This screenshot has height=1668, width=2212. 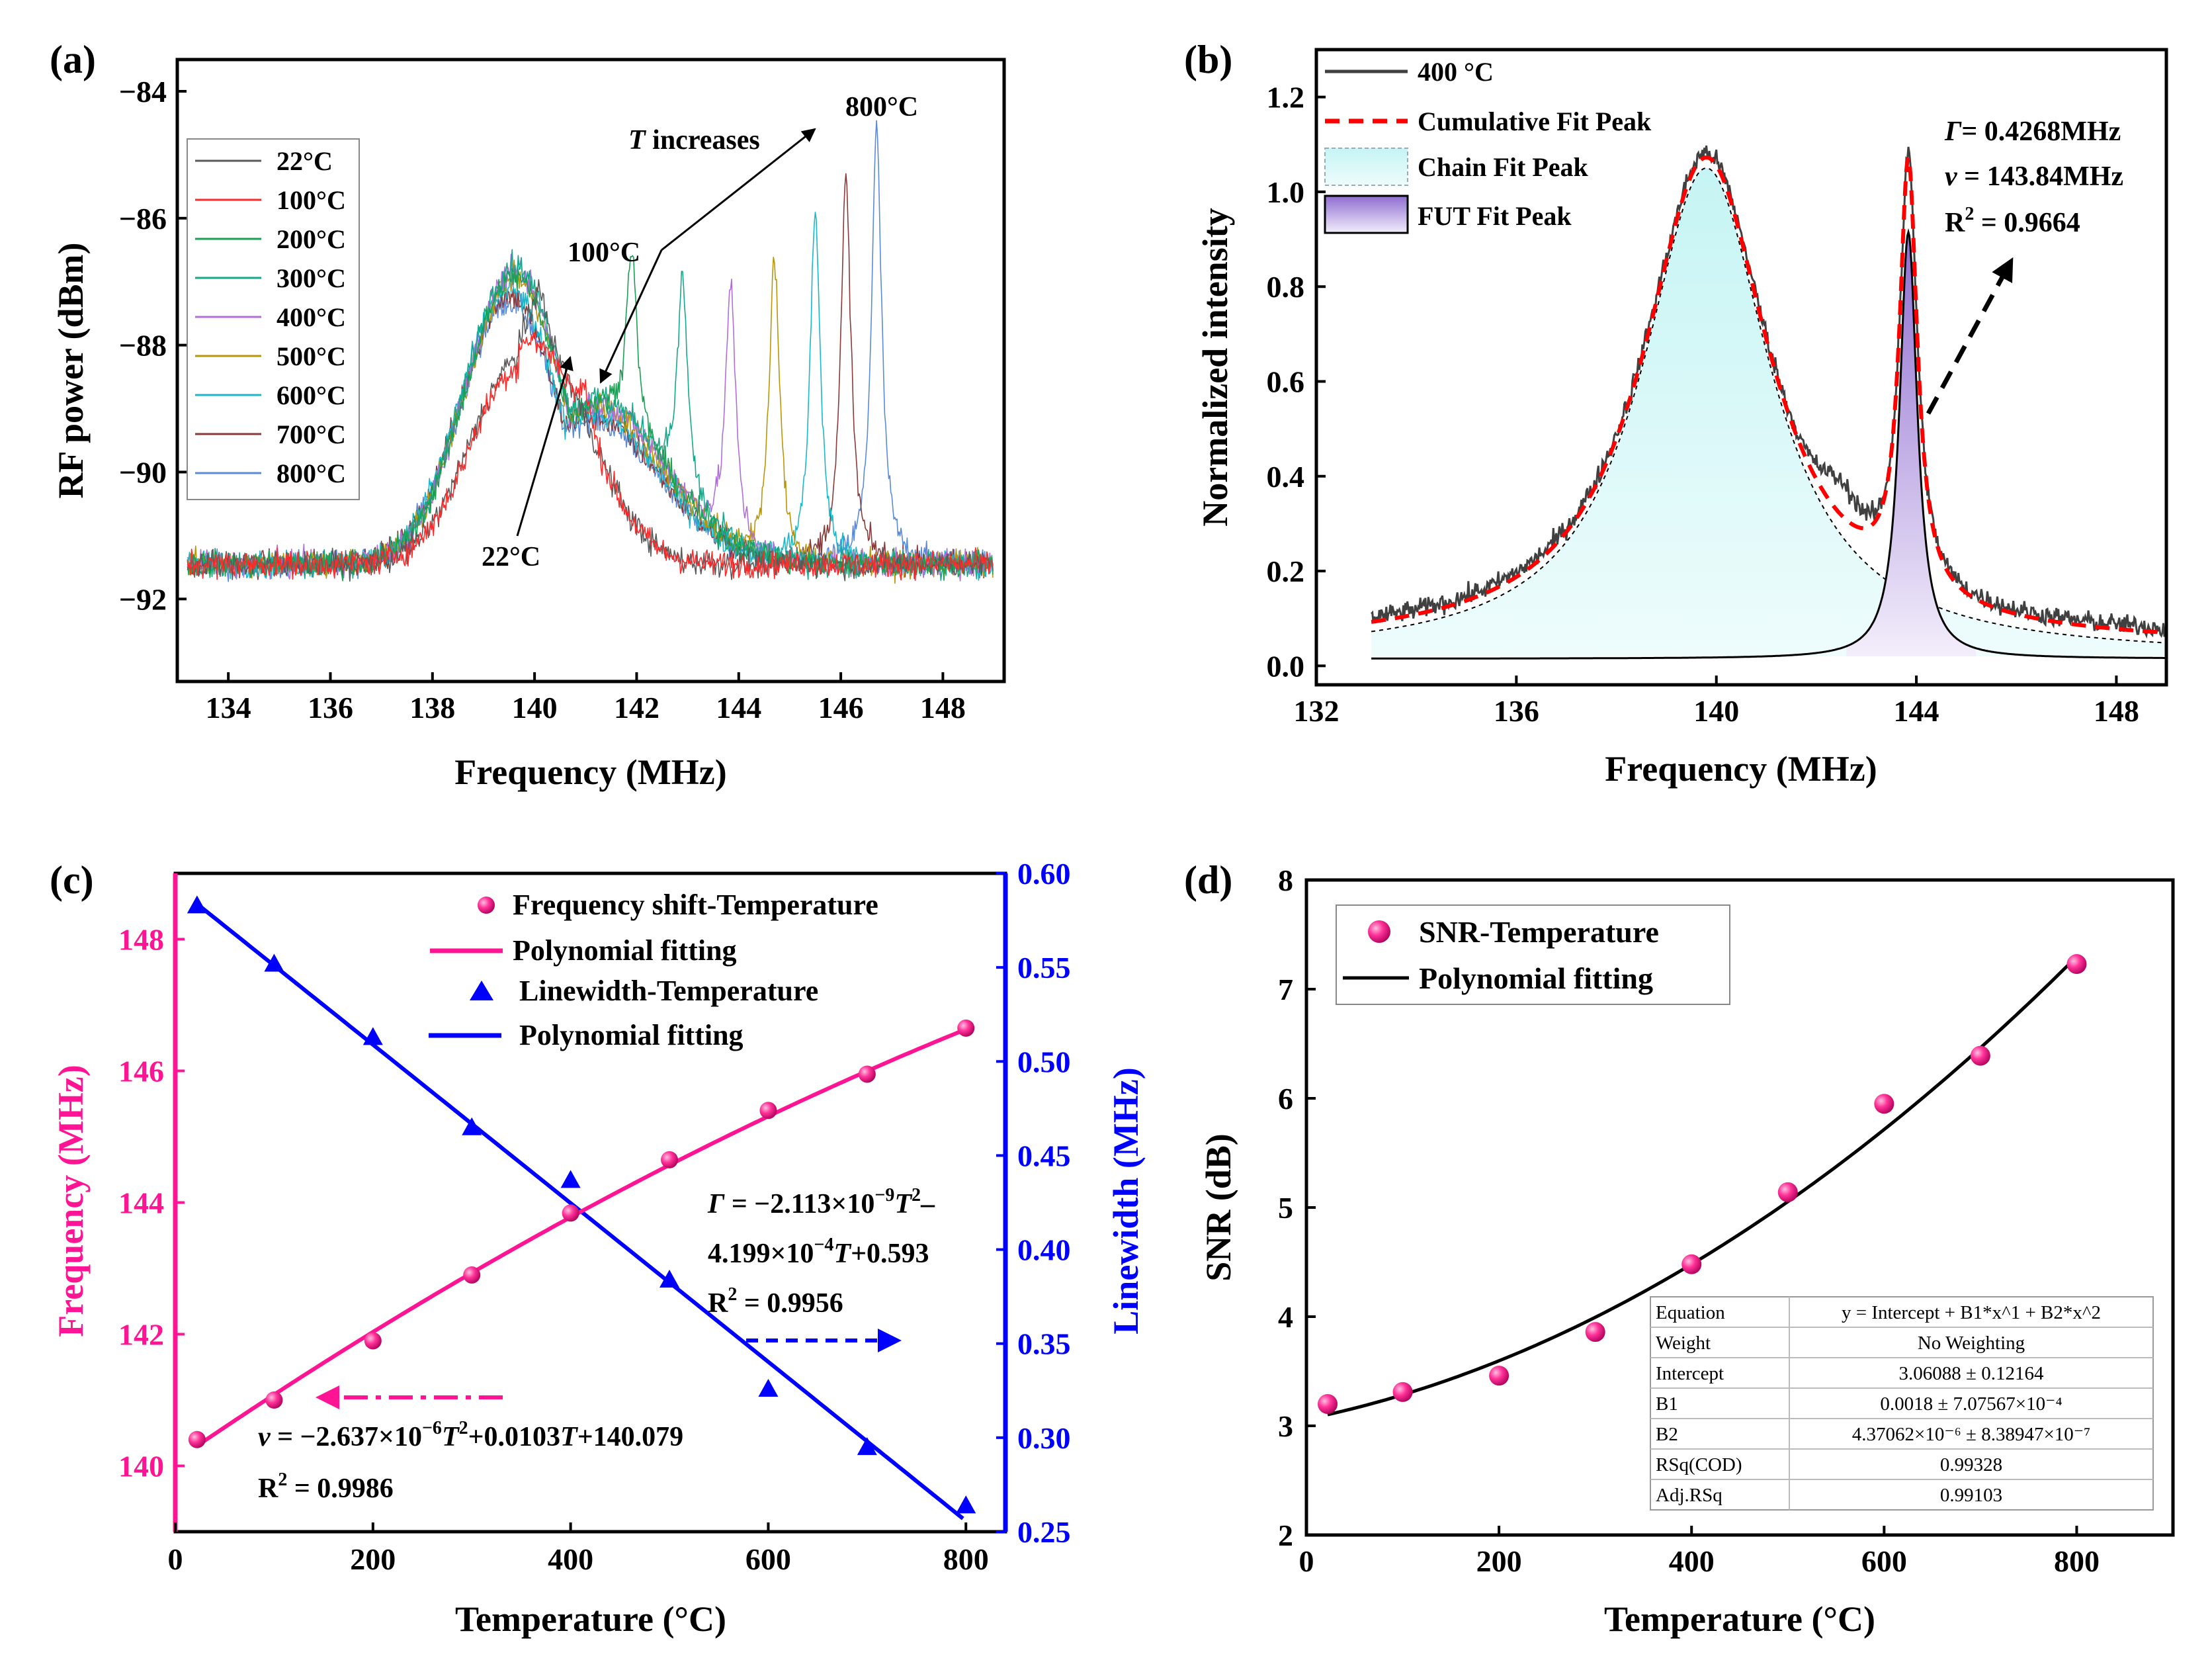 I want to click on legend-freq-marker, so click(x=486, y=905).